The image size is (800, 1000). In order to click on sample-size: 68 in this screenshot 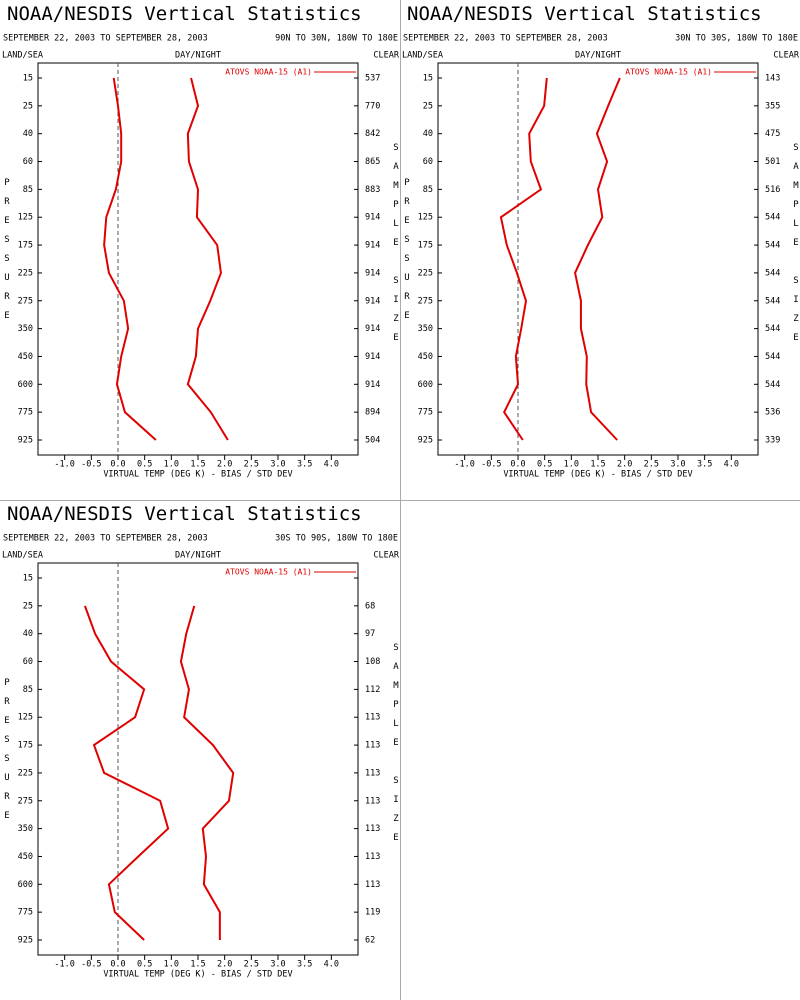, I will do `click(370, 606)`.